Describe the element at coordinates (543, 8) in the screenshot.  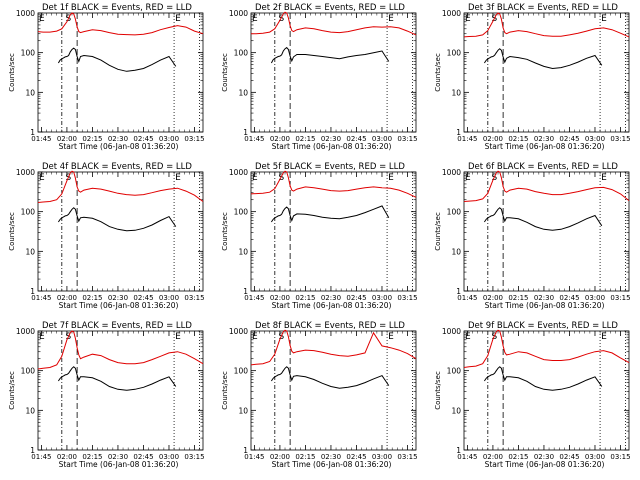
I see `chart-title: Det 3f BLACK = Events, RED = LLD` at that location.